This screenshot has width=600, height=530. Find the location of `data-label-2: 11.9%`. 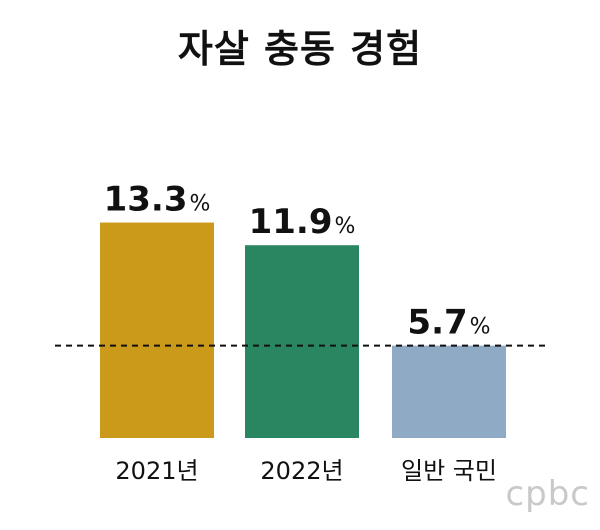

data-label-2: 11.9% is located at coordinates (302, 222).